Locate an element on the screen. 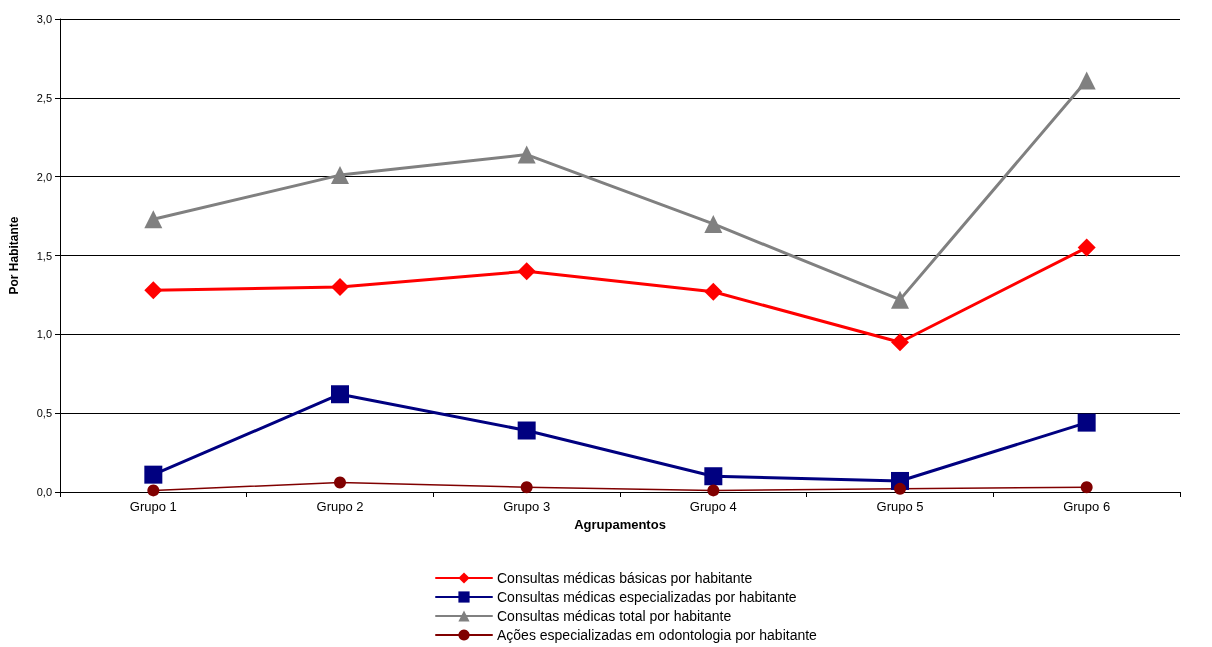 Image resolution: width=1212 pixels, height=647 pixels. x-tick-label: Grupo 3 is located at coordinates (527, 506).